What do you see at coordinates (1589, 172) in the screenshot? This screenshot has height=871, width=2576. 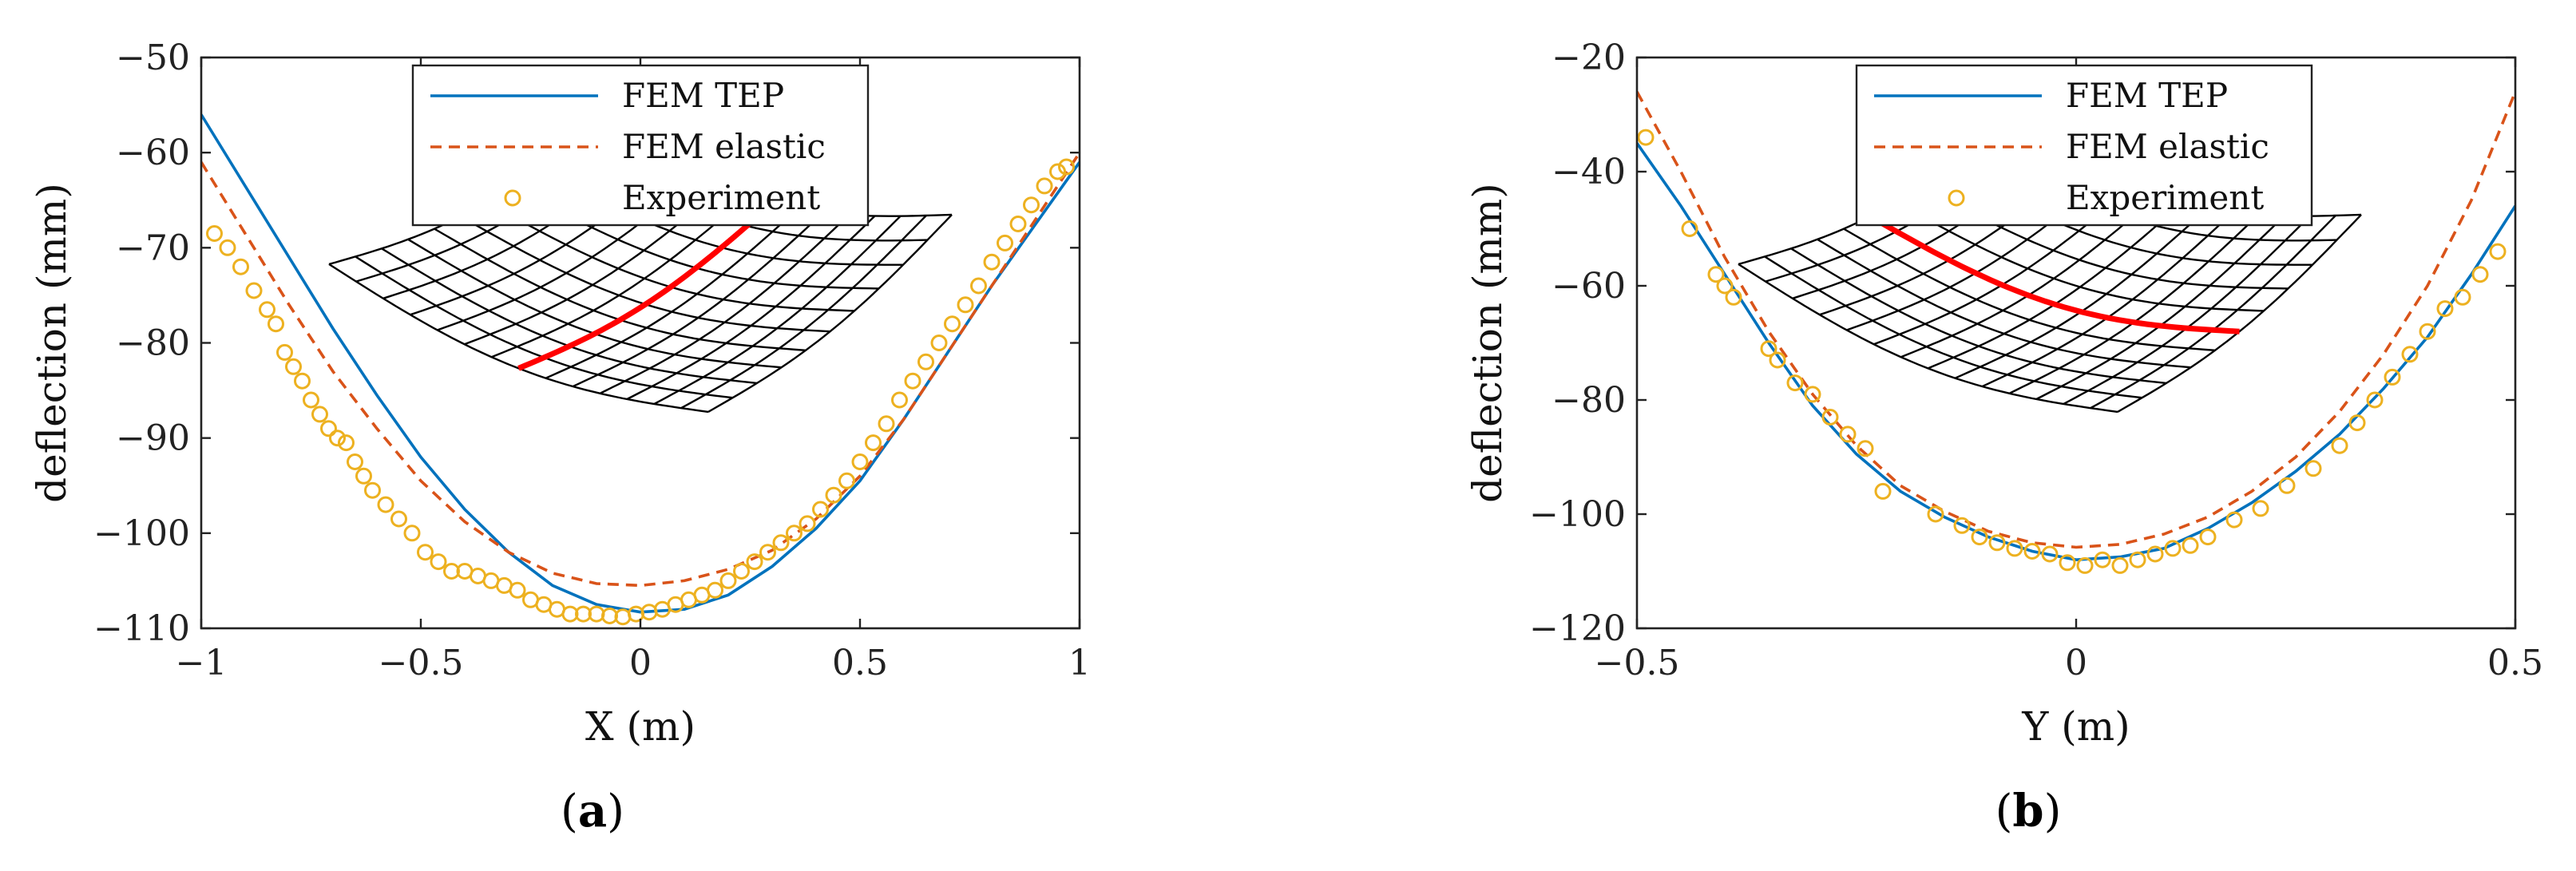 I see `y-tick-label: −40` at bounding box center [1589, 172].